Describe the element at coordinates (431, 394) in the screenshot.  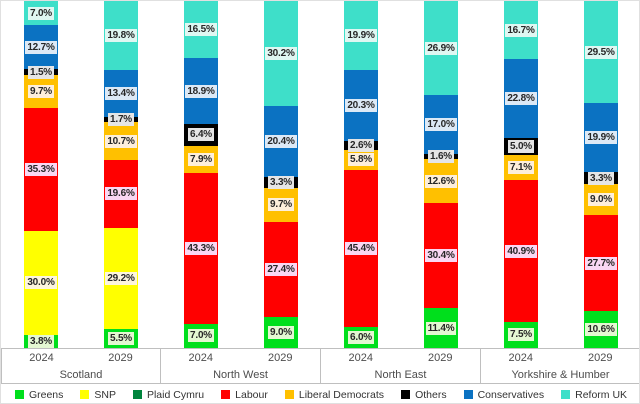
I see `legend-label: Others` at that location.